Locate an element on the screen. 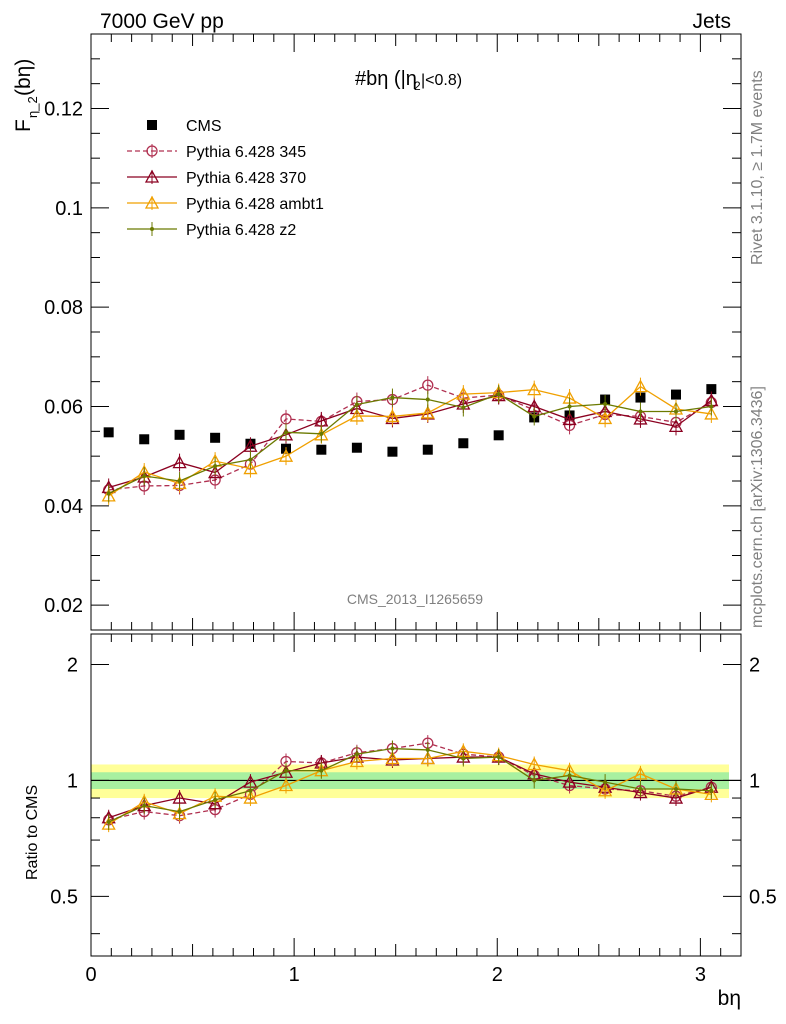  legend-entry-pythia-z2: Pythia 6.428 z2 is located at coordinates (211, 230).